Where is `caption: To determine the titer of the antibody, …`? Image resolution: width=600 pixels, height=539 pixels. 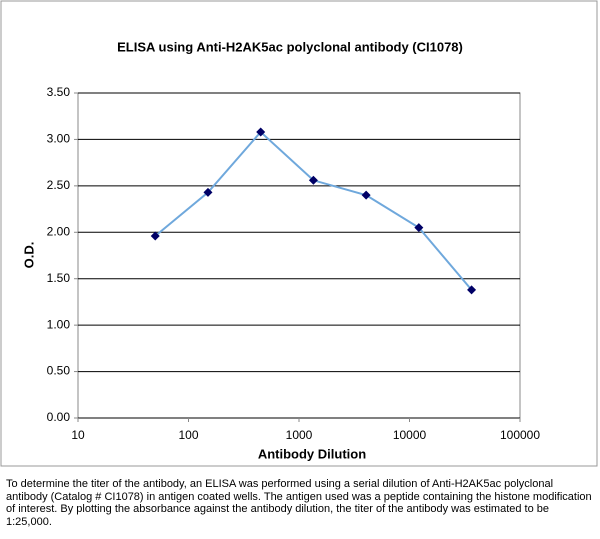 caption: To determine the titer of the antibody, … is located at coordinates (299, 503).